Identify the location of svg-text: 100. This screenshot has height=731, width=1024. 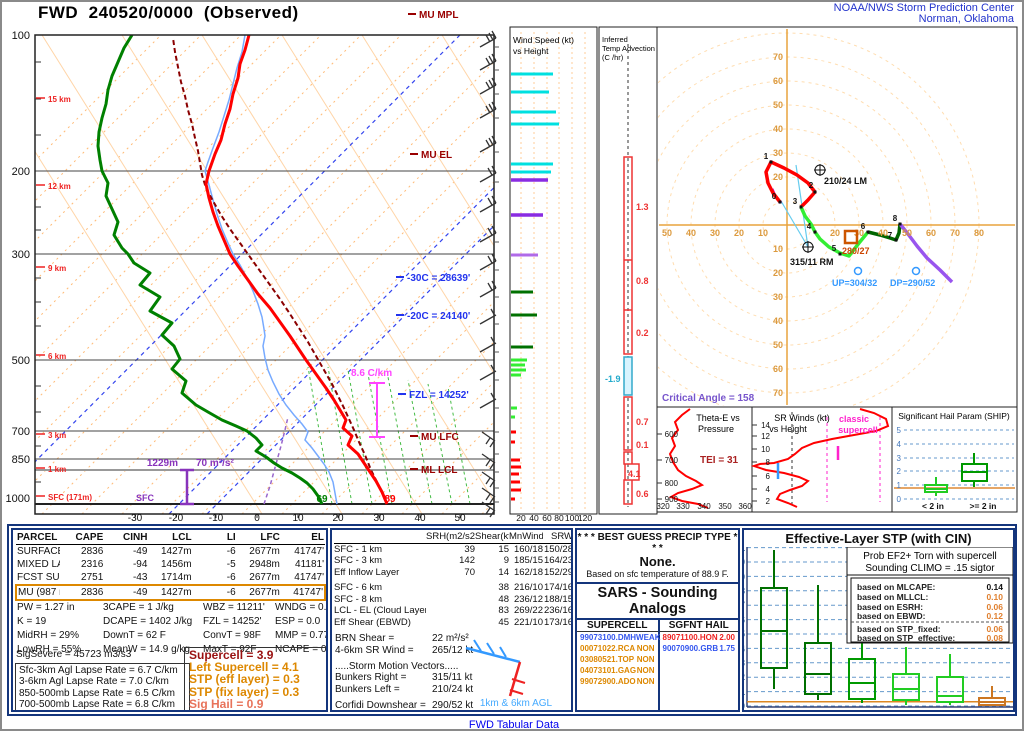
(21, 36).